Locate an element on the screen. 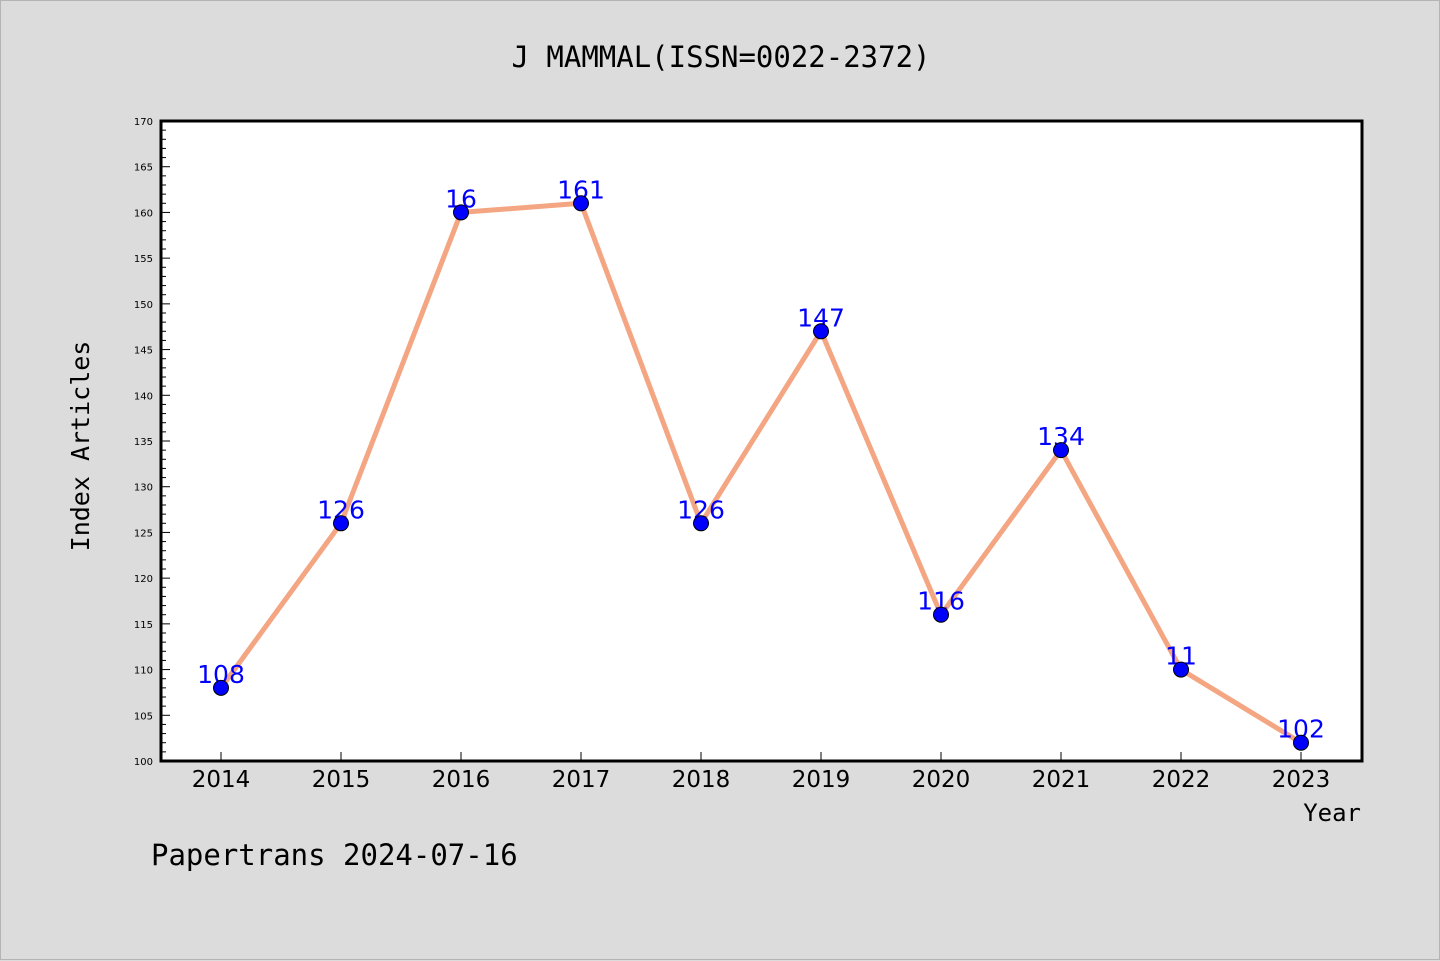  y-tick-label: 105 is located at coordinates (143, 716).